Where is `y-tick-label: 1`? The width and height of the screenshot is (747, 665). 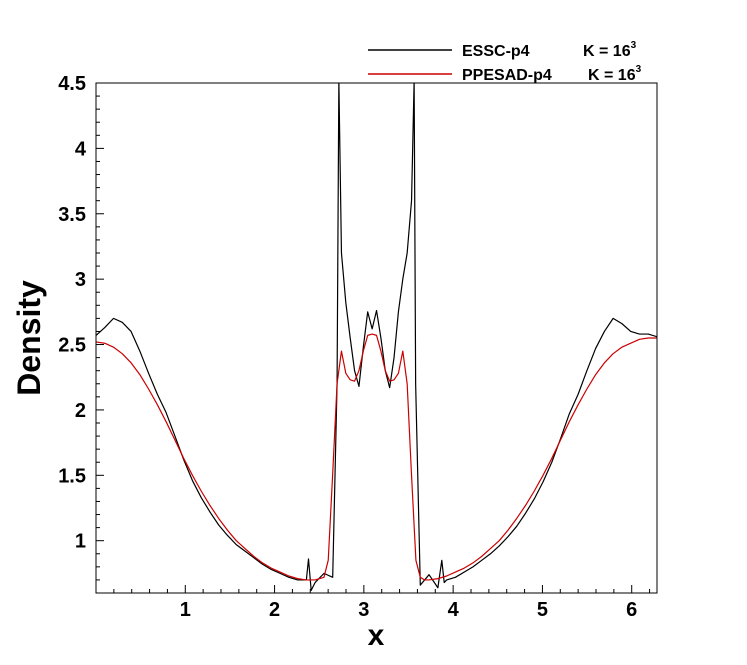
y-tick-label: 1 is located at coordinates (80, 542).